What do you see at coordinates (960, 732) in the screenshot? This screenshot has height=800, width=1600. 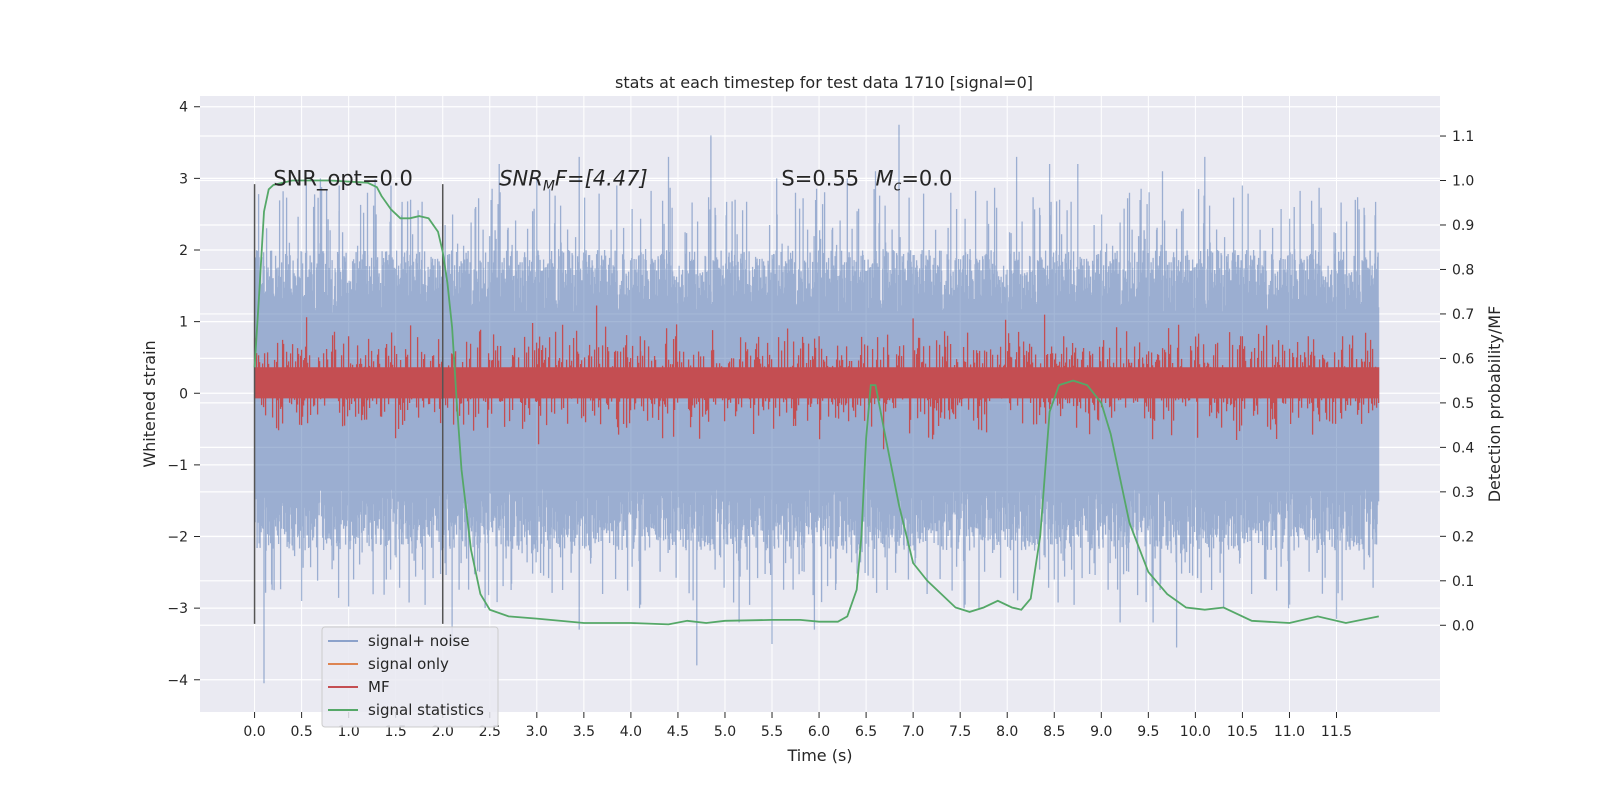 I see `x-tick-label: 7.5` at bounding box center [960, 732].